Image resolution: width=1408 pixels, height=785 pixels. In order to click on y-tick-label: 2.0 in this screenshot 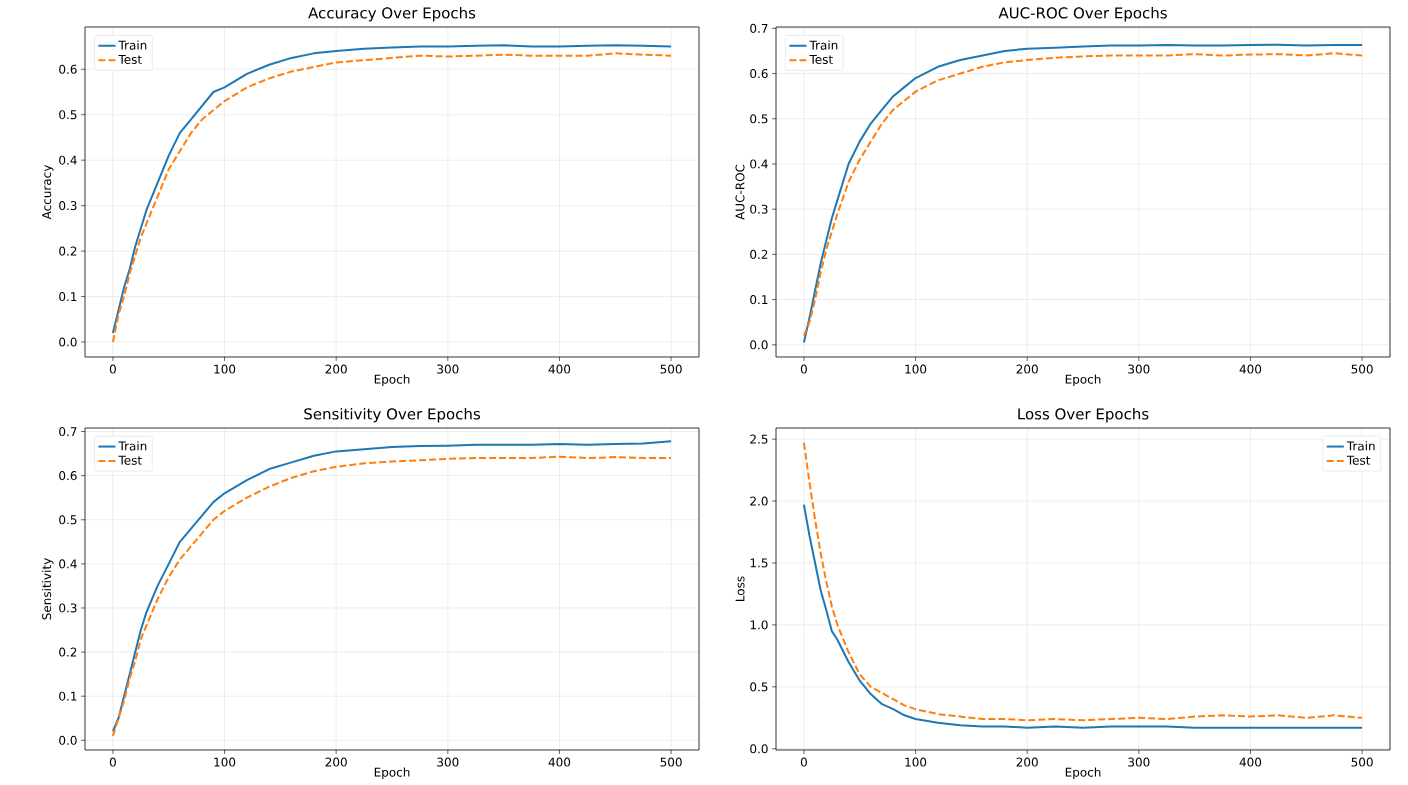, I will do `click(759, 501)`.